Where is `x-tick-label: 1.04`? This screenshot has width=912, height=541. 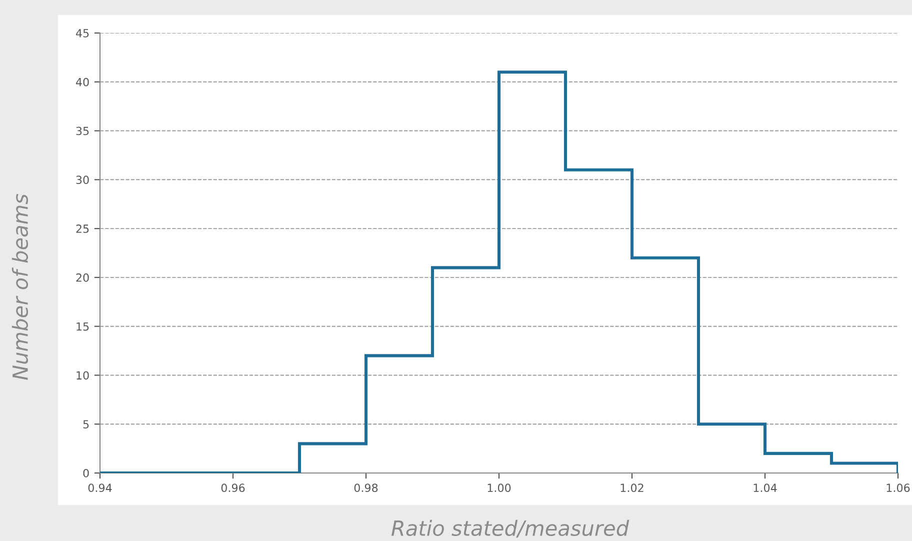
x-tick-label: 1.04 is located at coordinates (765, 488).